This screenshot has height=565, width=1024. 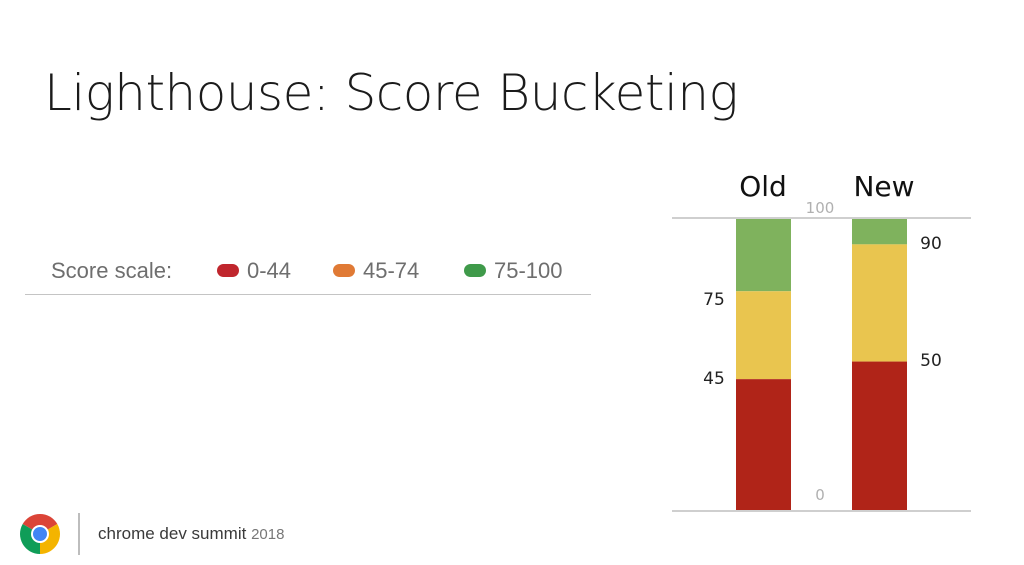 What do you see at coordinates (883, 186) in the screenshot?
I see `column-title-new: New` at bounding box center [883, 186].